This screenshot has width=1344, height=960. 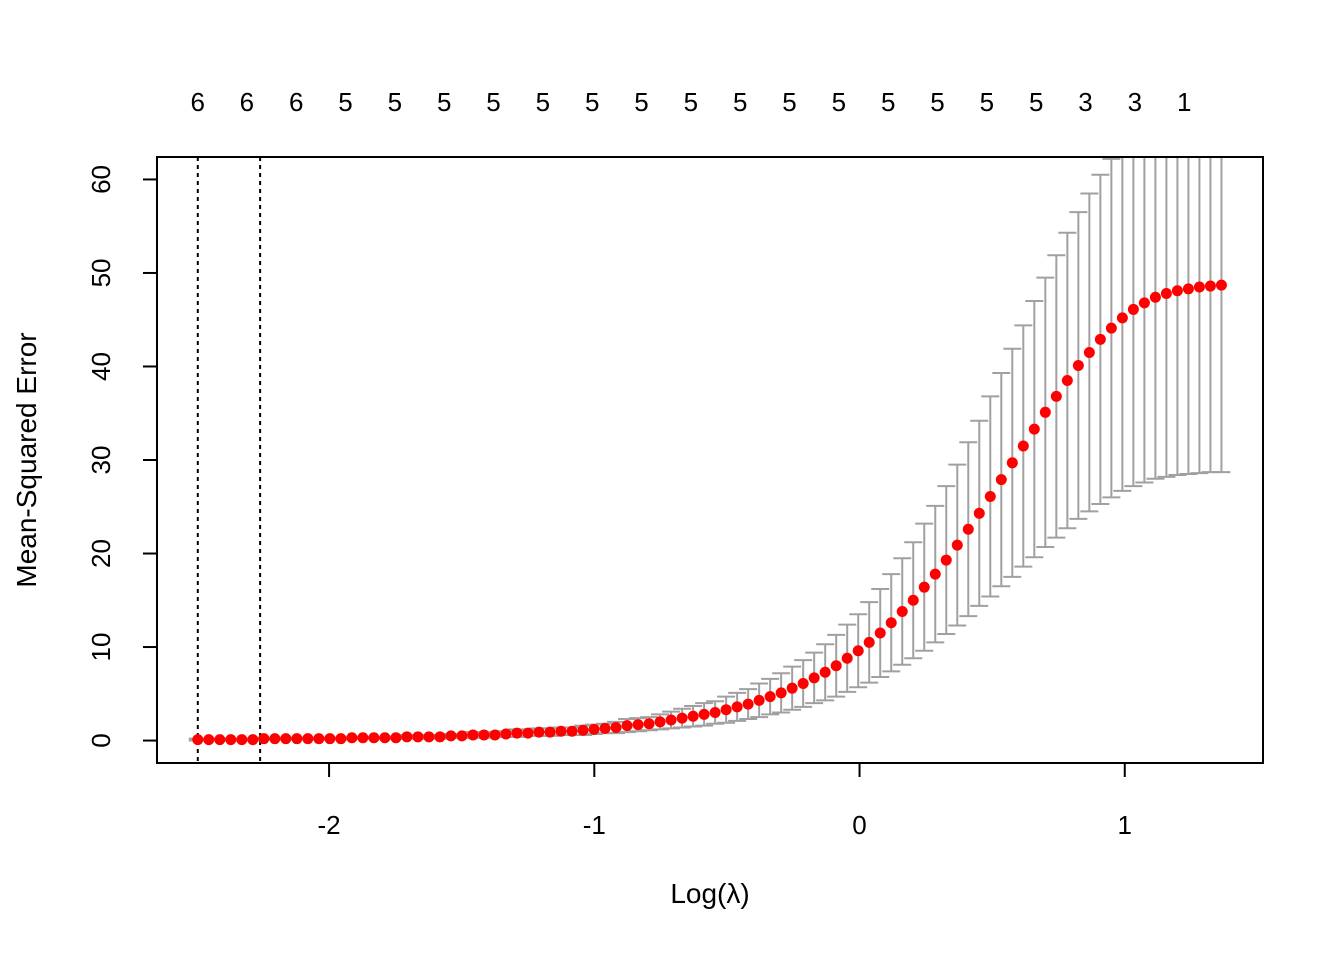 What do you see at coordinates (101, 647) in the screenshot?
I see `y-tick-label: 10` at bounding box center [101, 647].